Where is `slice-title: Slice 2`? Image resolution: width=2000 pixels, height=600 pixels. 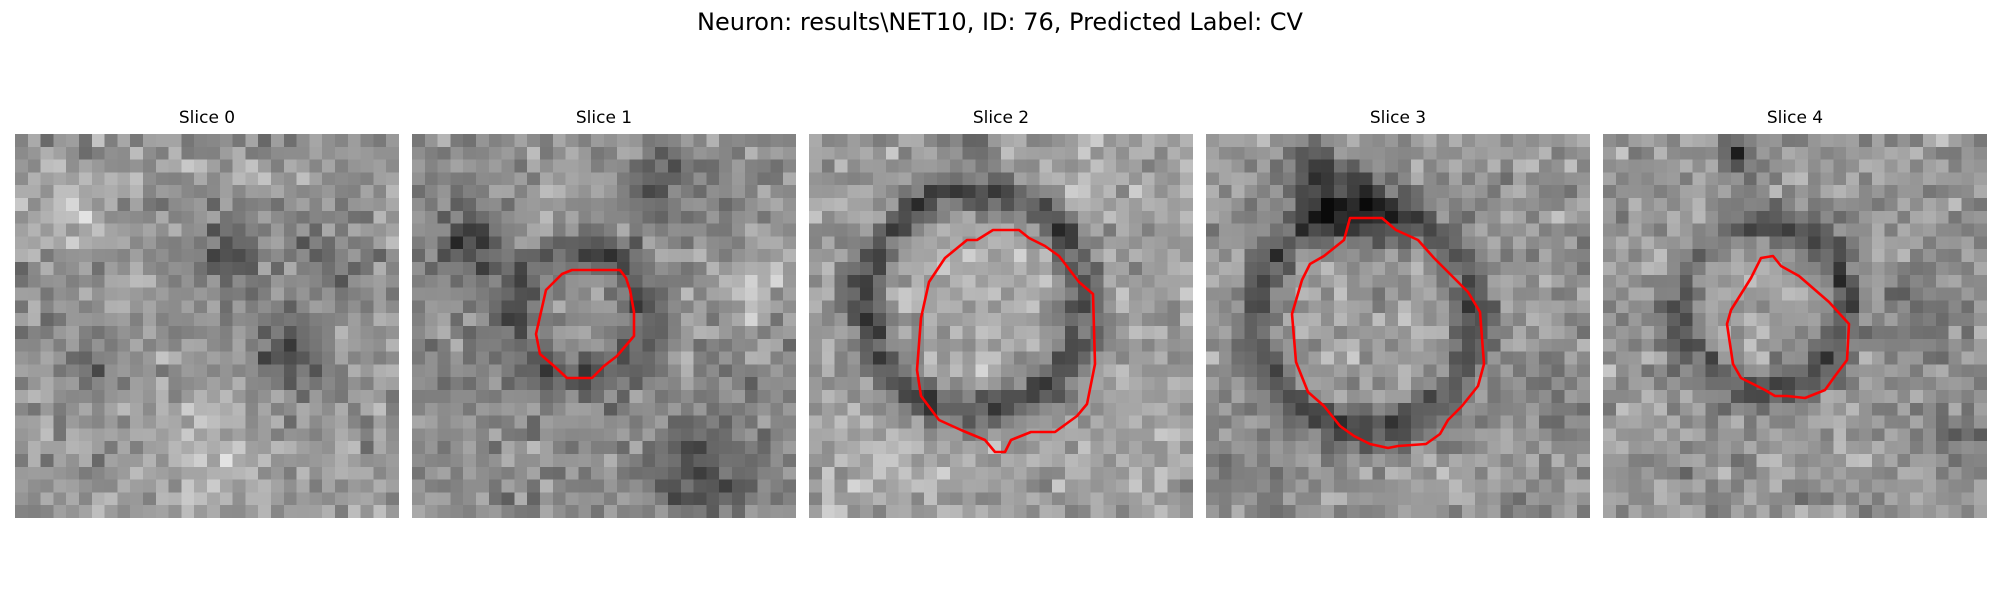
slice-title: Slice 2 is located at coordinates (1001, 118).